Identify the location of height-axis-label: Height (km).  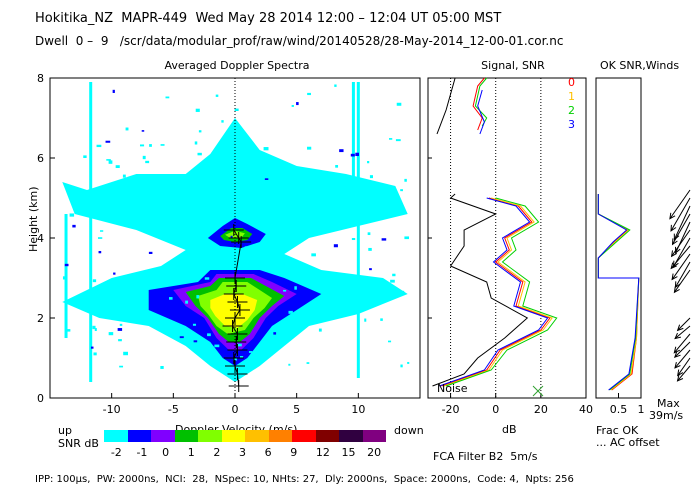
(33, 219).